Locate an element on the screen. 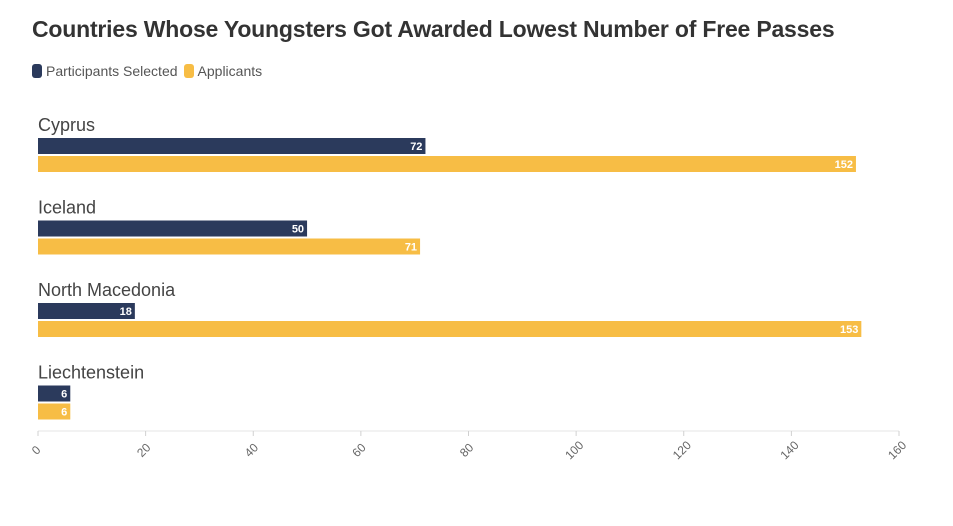  category-label: Cyprus is located at coordinates (66, 125).